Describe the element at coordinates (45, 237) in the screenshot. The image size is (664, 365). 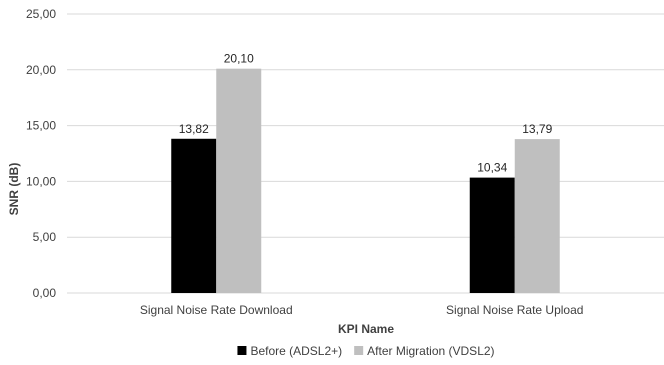
I see `y-tick-label: 5,00` at that location.